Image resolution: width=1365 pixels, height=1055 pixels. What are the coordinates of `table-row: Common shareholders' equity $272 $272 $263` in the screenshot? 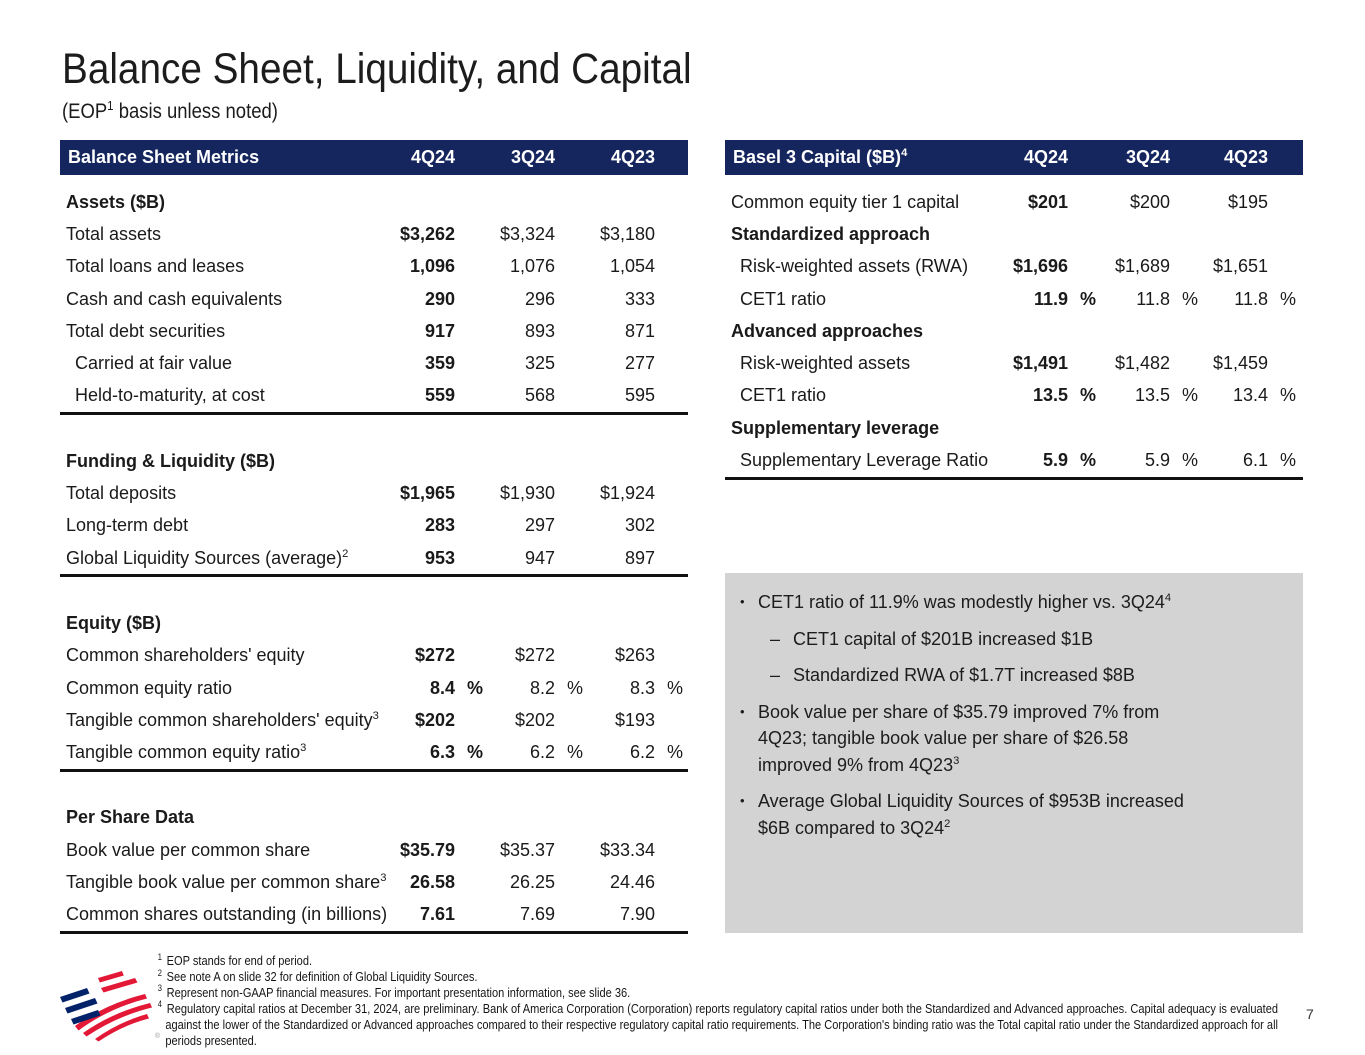 It's located at (374, 656).